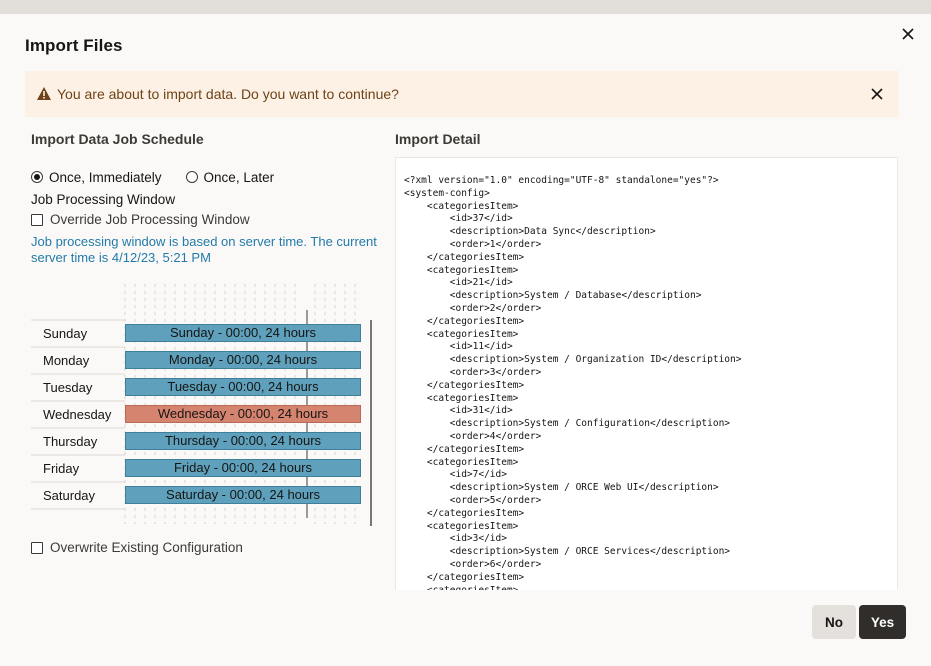 The height and width of the screenshot is (666, 931). Describe the element at coordinates (44, 93) in the screenshot. I see `warning-icon` at that location.